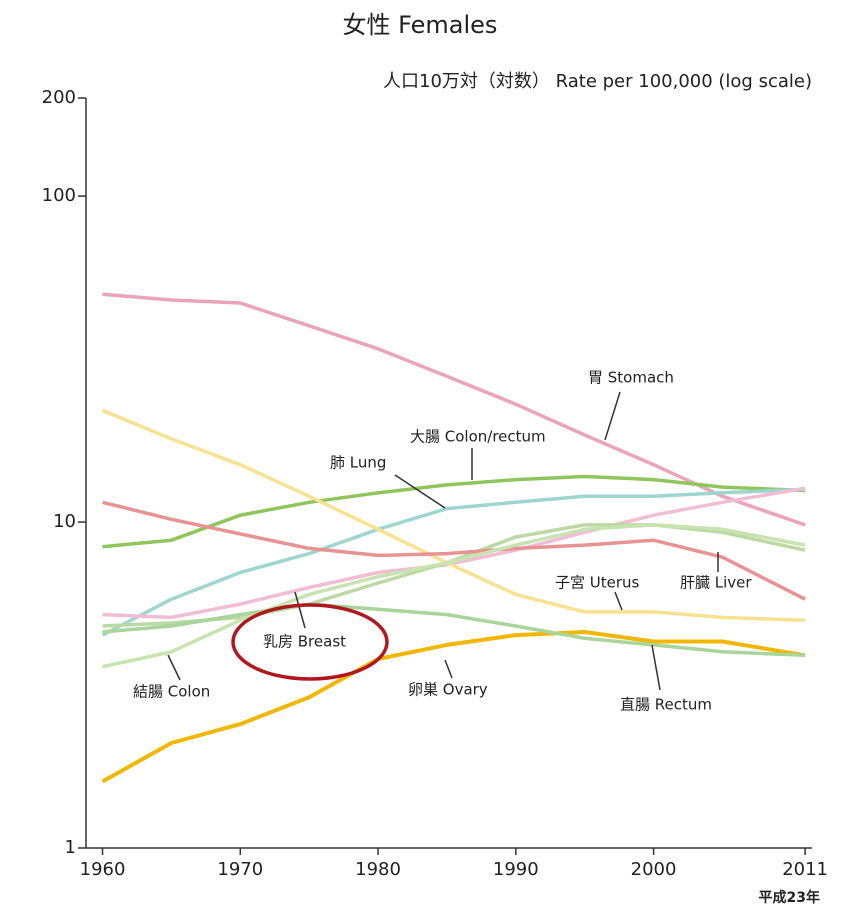 The height and width of the screenshot is (914, 852). What do you see at coordinates (666, 705) in the screenshot?
I see `series-label: 直腸 Rectum` at bounding box center [666, 705].